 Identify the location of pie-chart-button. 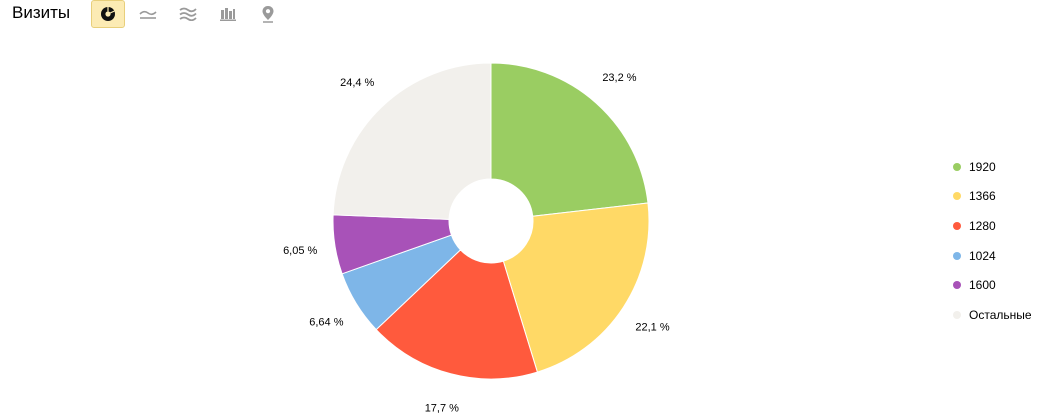
(108, 14).